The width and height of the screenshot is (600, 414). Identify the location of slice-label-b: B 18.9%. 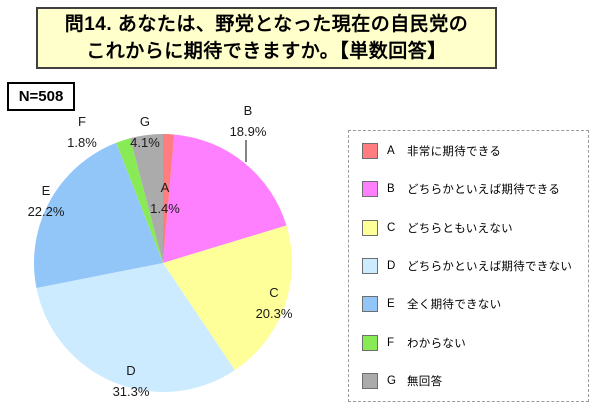
(248, 121).